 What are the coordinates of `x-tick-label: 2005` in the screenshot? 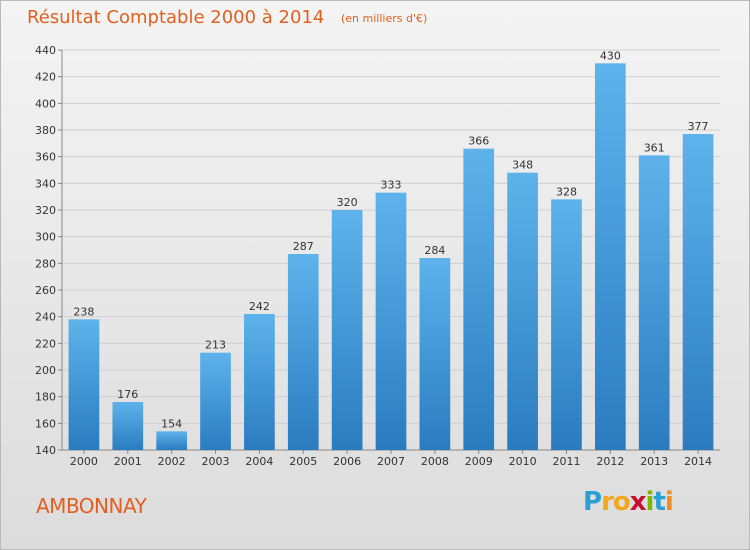 It's located at (303, 461).